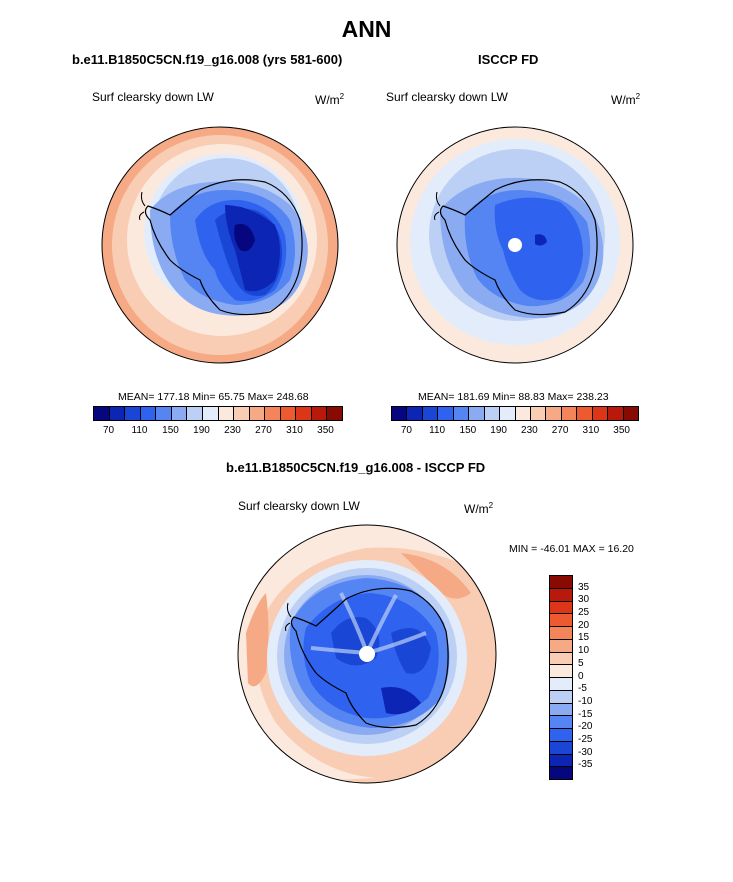 The height and width of the screenshot is (882, 733). What do you see at coordinates (585, 739) in the screenshot?
I see `colorbar-tick-label: -25` at bounding box center [585, 739].